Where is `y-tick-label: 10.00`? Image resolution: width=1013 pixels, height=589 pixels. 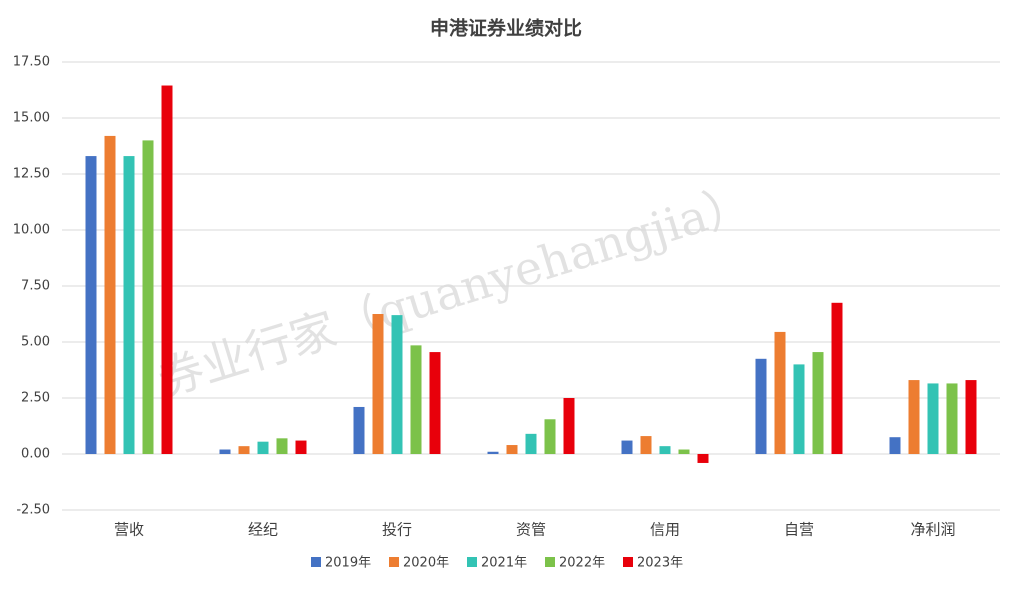
y-tick-label: 10.00 is located at coordinates (31, 230).